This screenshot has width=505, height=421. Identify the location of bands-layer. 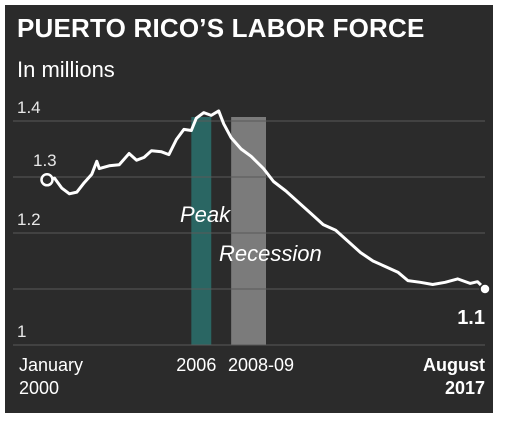
(228, 231).